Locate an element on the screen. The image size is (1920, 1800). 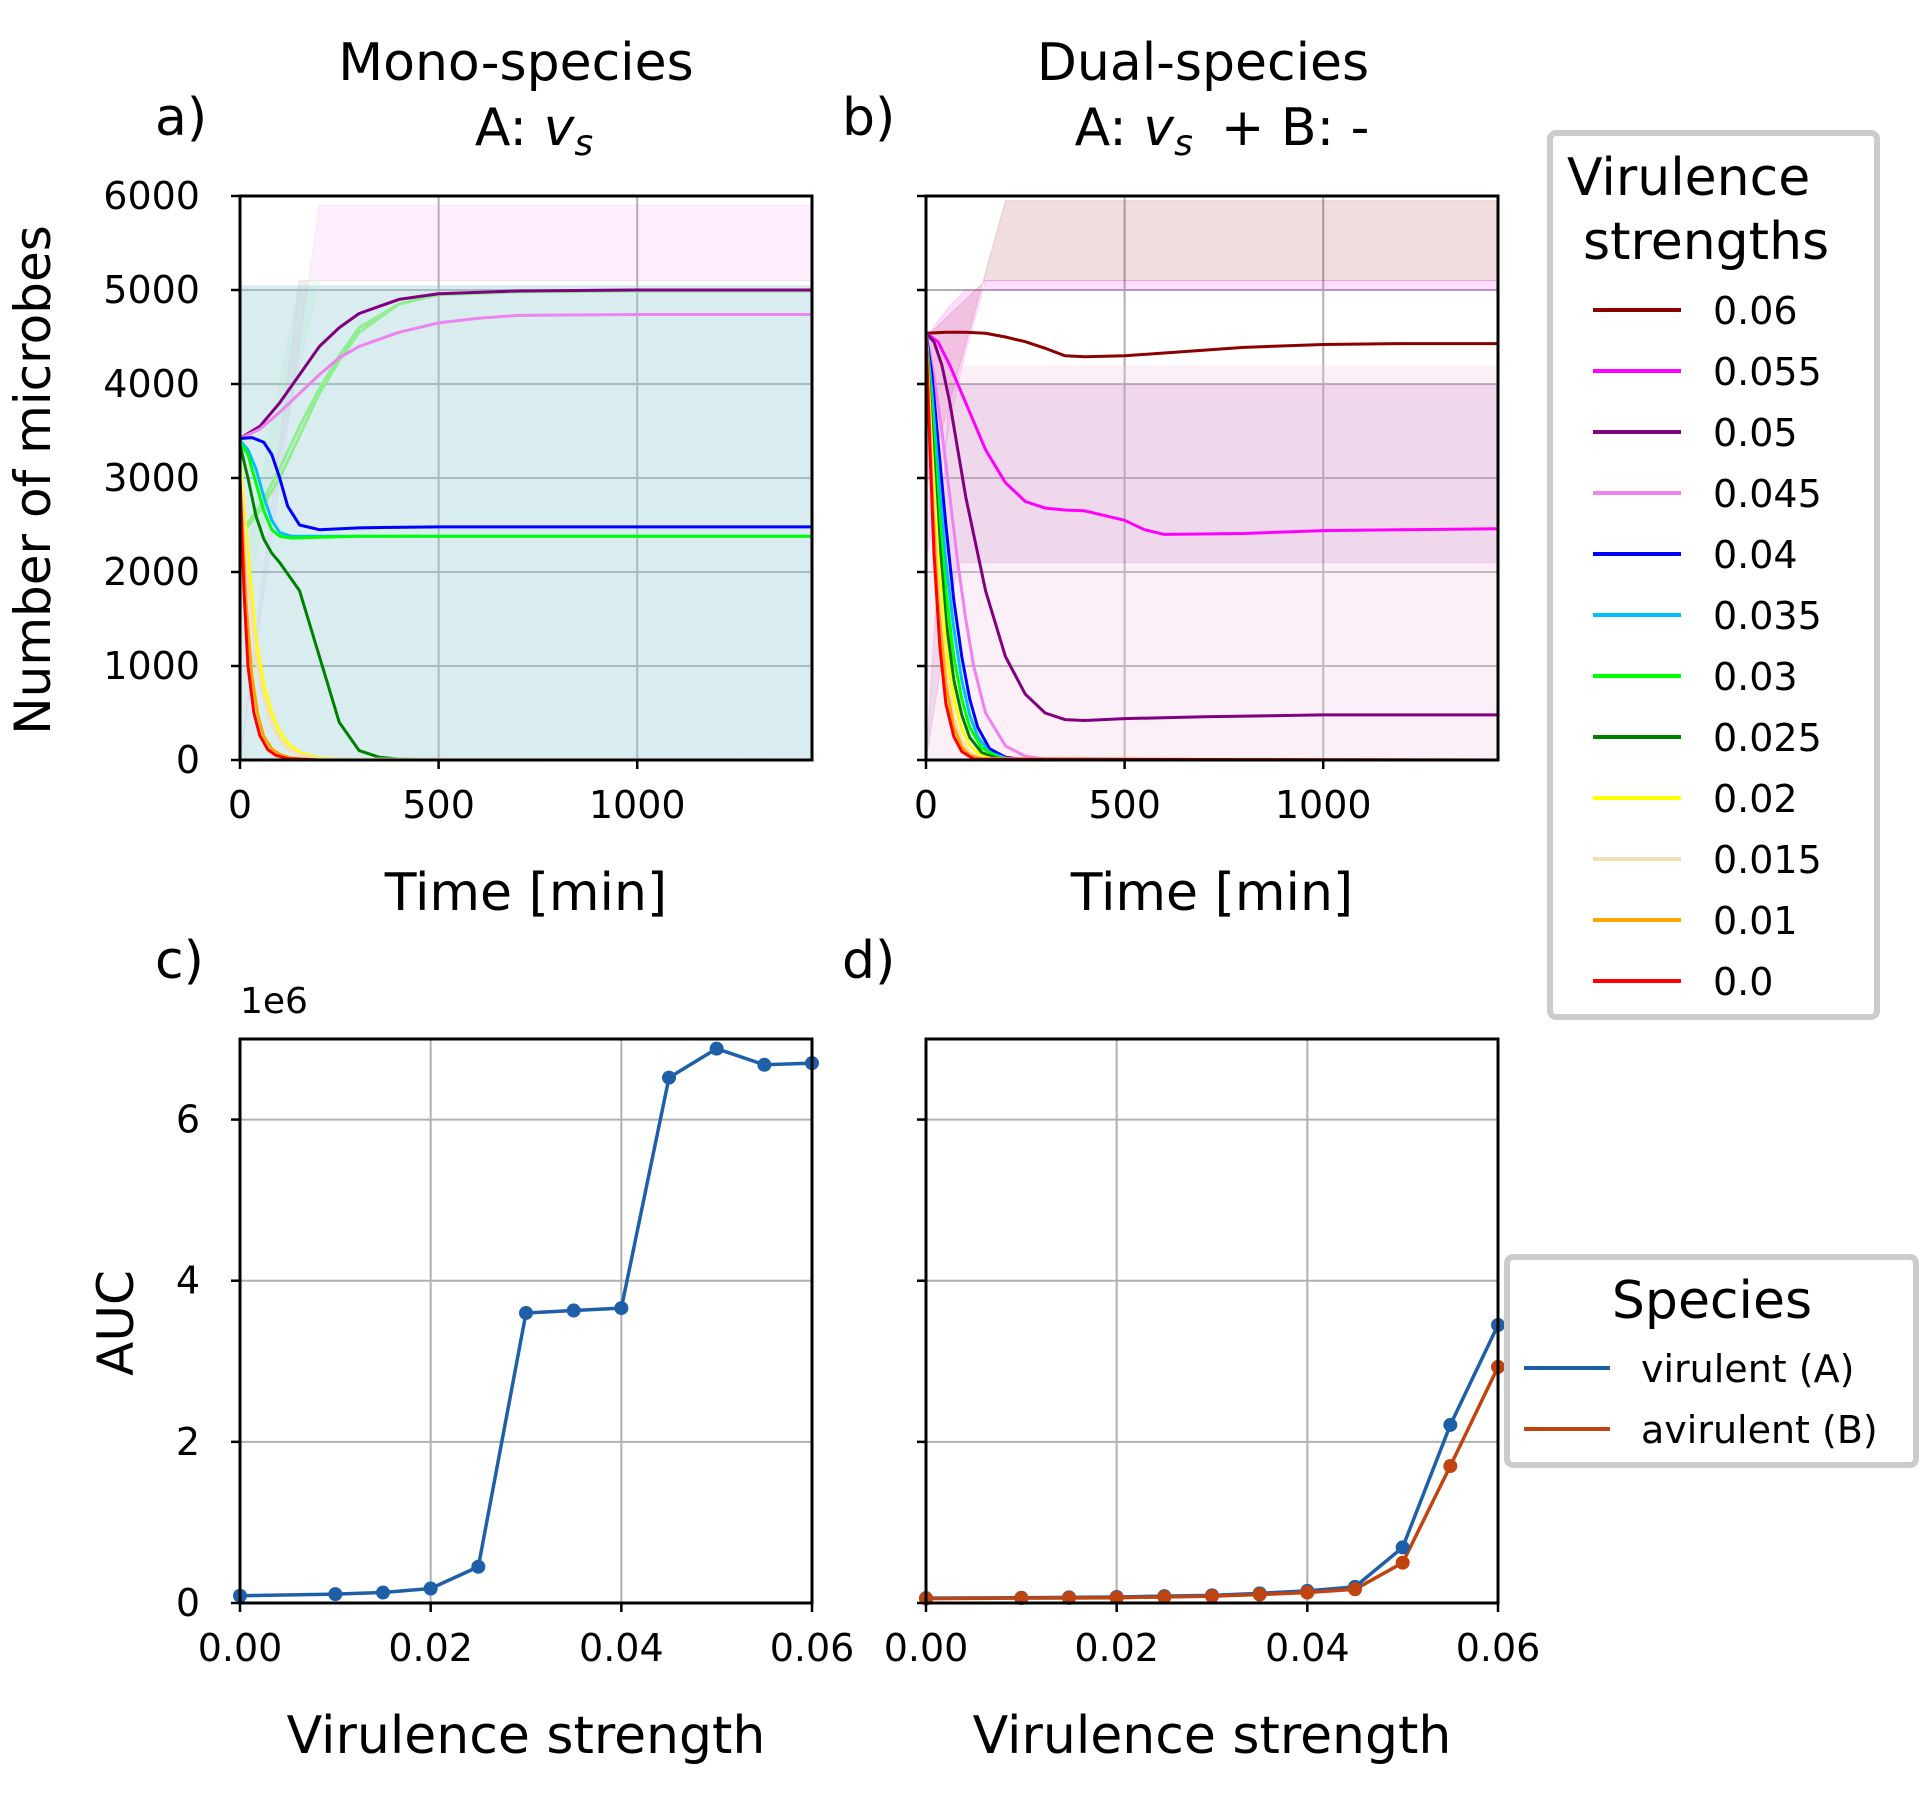
band-0.05 is located at coordinates (1212, 571).